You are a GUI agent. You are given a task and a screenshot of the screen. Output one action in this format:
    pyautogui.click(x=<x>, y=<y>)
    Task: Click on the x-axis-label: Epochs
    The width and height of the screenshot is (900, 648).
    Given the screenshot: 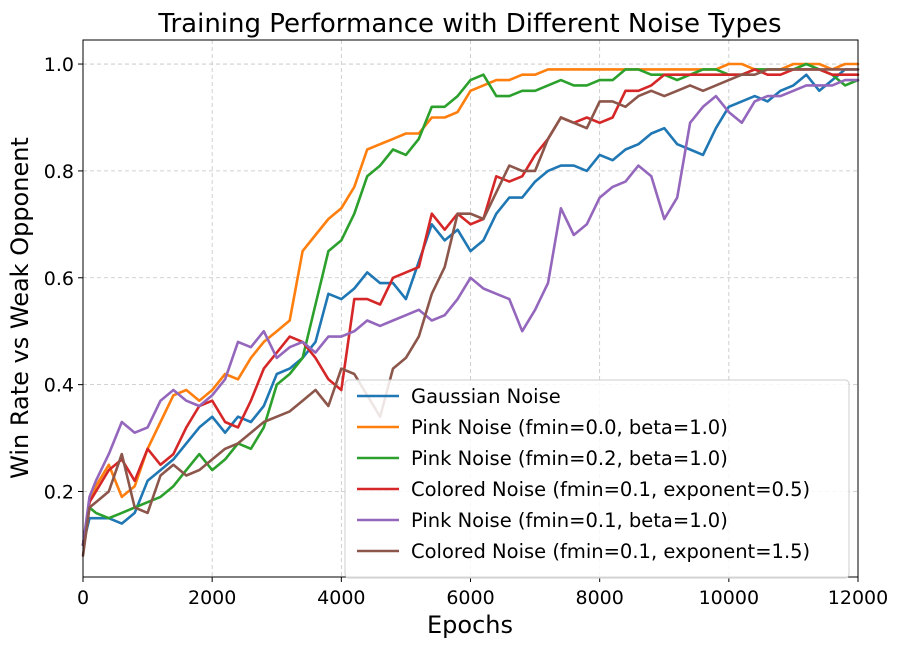 What is the action you would take?
    pyautogui.click(x=470, y=625)
    